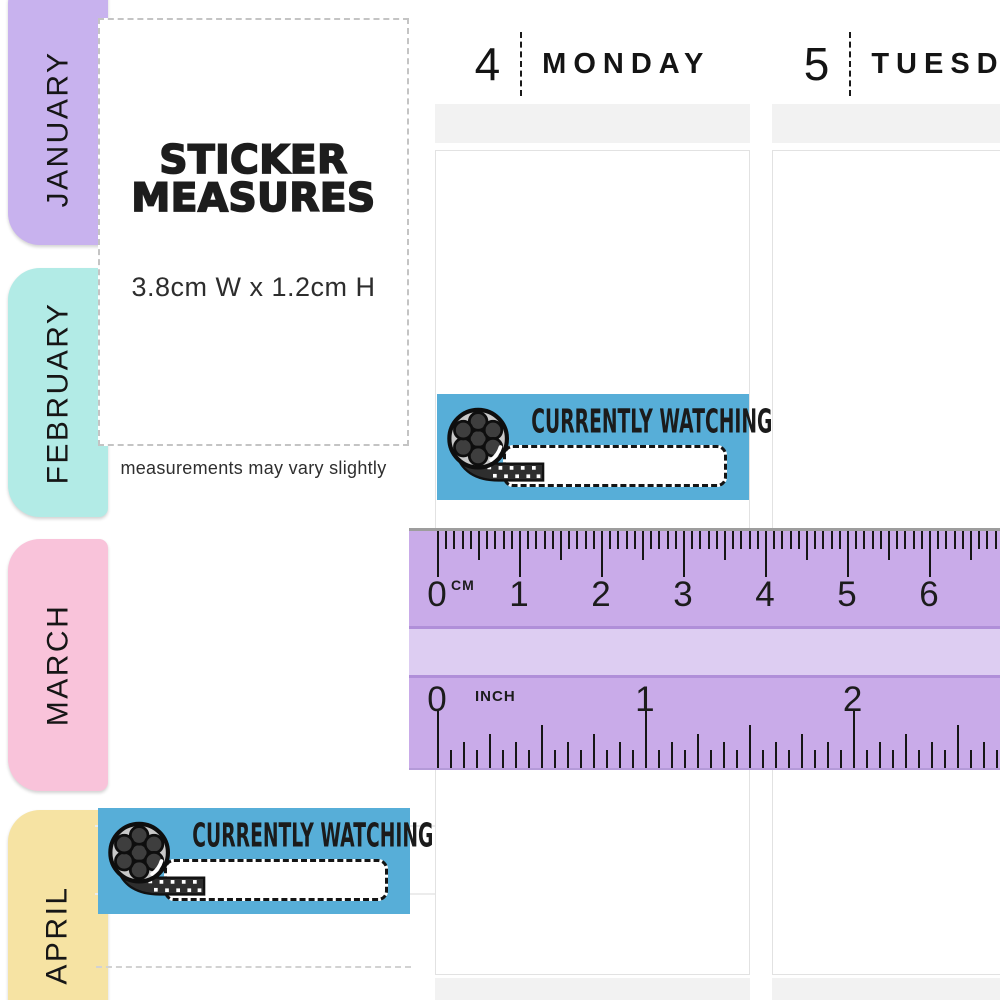 The image size is (1000, 1000). I want to click on tuesday-top-strip, so click(886, 123).